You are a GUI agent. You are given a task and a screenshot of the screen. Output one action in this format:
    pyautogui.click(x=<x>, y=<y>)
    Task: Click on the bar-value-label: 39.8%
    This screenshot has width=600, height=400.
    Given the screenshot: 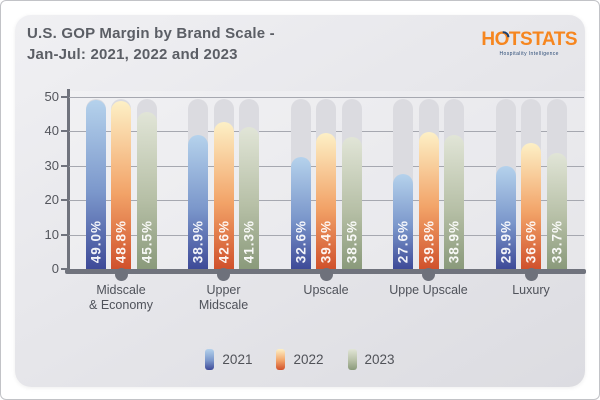 What is the action you would take?
    pyautogui.click(x=428, y=241)
    